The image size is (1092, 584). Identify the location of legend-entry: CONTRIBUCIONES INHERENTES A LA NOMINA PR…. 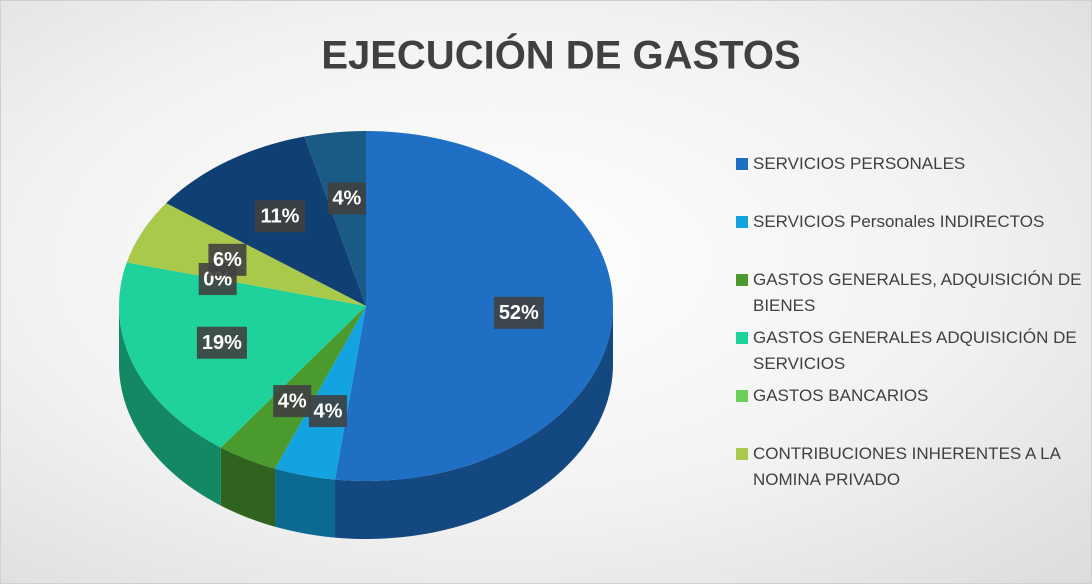
(911, 470).